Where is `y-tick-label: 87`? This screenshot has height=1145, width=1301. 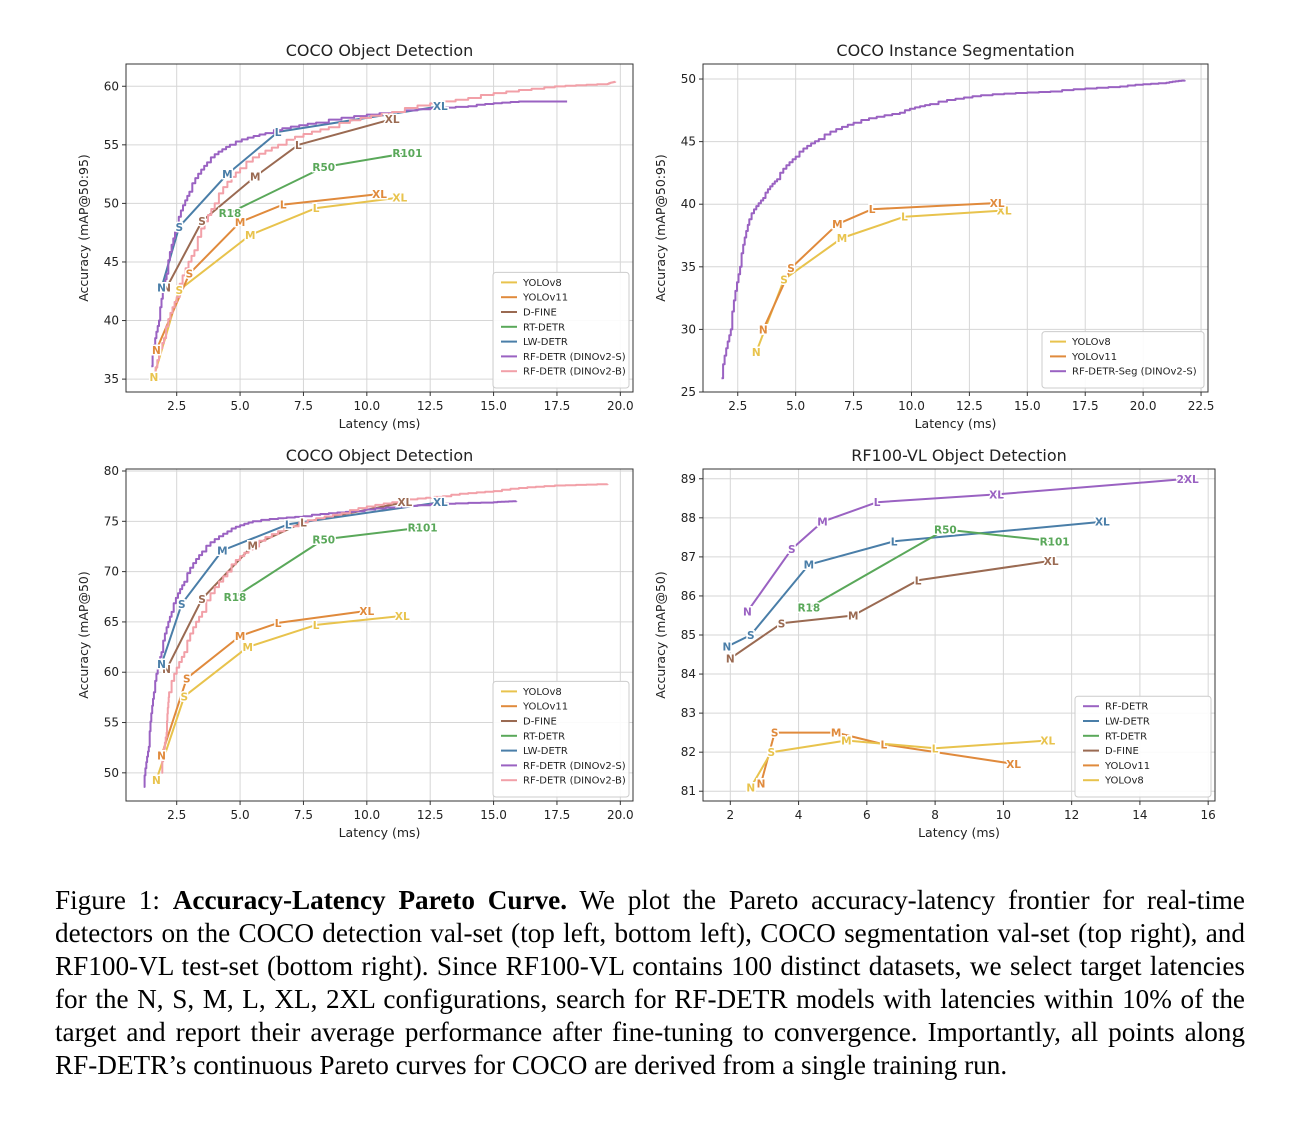
y-tick-label: 87 is located at coordinates (688, 557).